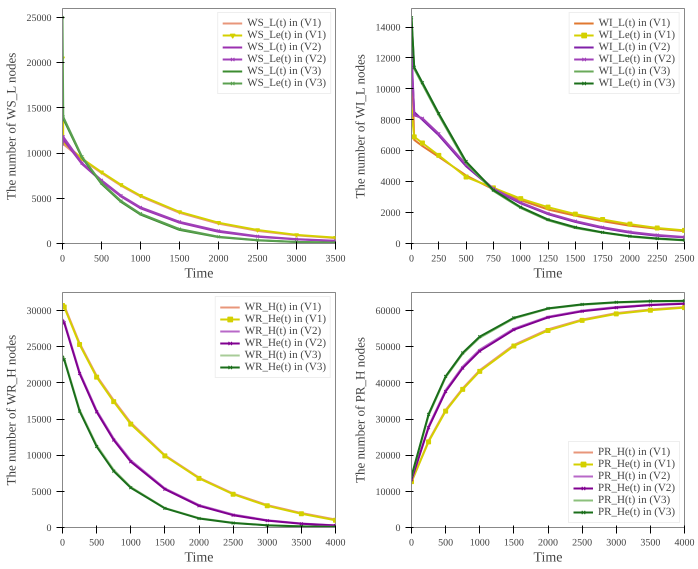 Image resolution: width=698 pixels, height=569 pixels. What do you see at coordinates (284, 47) in the screenshot?
I see `legend-label: WS_L(t) in (V2)` at bounding box center [284, 47].